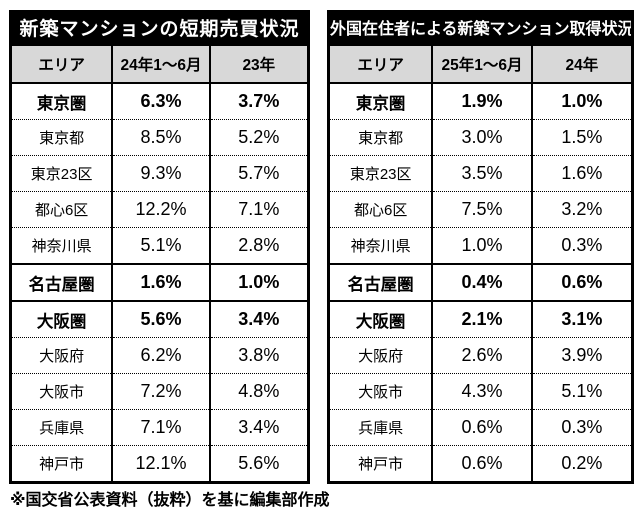  What do you see at coordinates (257, 391) in the screenshot?
I see `value-cell: 4.8%` at bounding box center [257, 391].